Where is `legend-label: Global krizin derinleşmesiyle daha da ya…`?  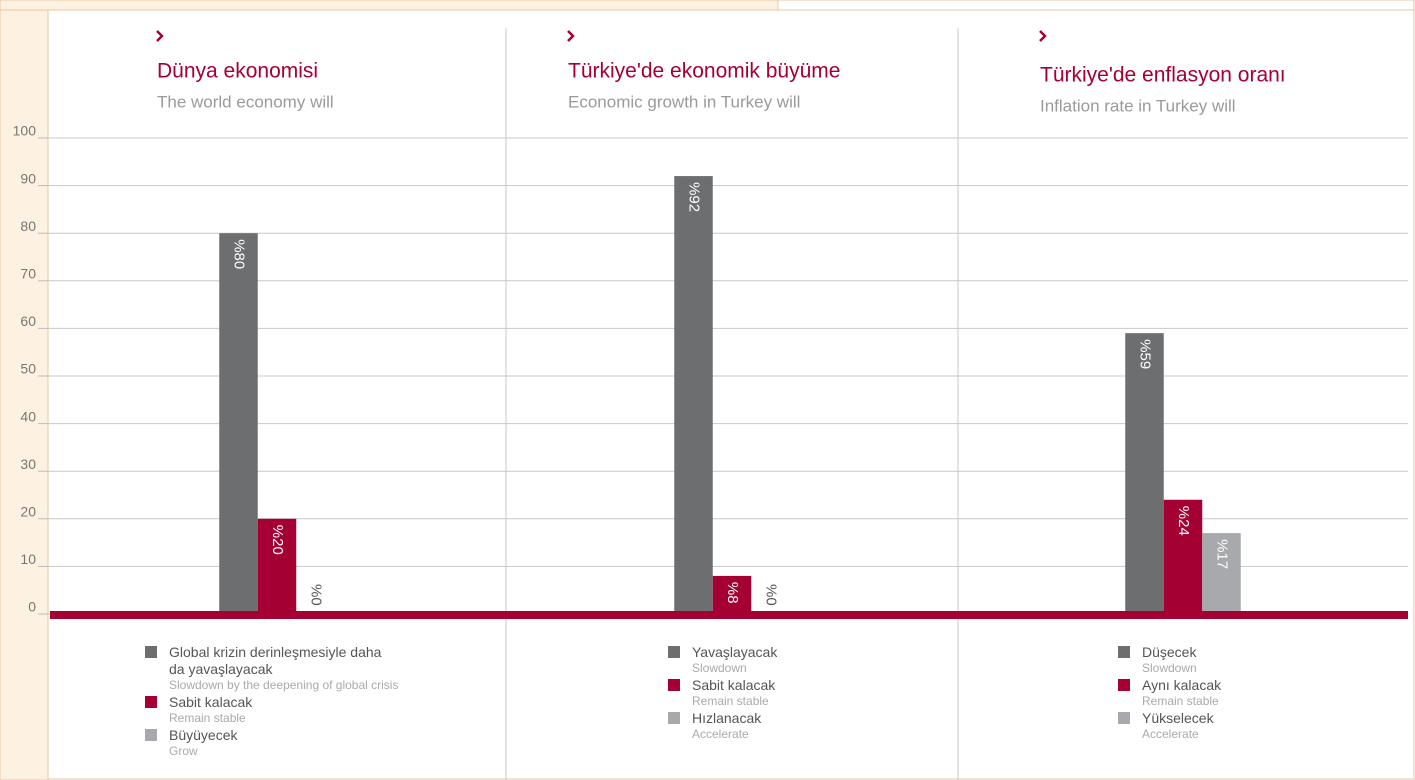
legend-label: Global krizin derinleşmesiyle daha da ya… is located at coordinates (275, 660).